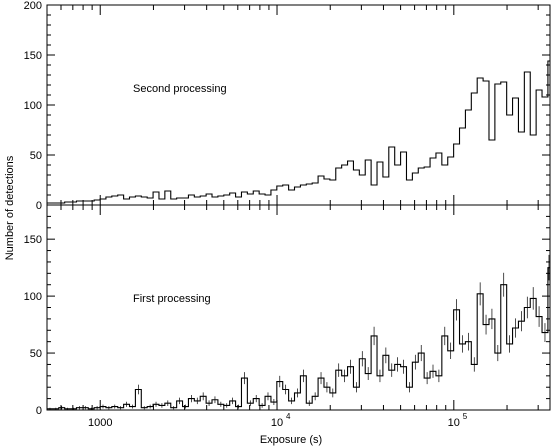  Describe the element at coordinates (172, 299) in the screenshot. I see `bottom-annotation: First processing` at that location.